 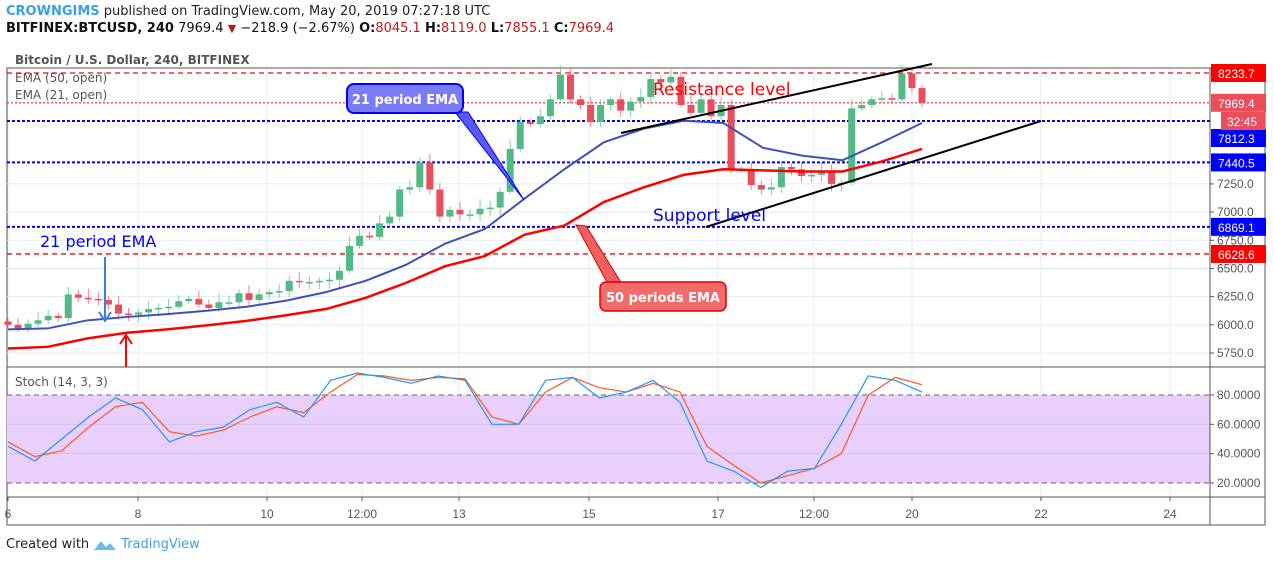 What do you see at coordinates (1239, 424) in the screenshot?
I see `stoch-tick-label: 60.0000` at bounding box center [1239, 424].